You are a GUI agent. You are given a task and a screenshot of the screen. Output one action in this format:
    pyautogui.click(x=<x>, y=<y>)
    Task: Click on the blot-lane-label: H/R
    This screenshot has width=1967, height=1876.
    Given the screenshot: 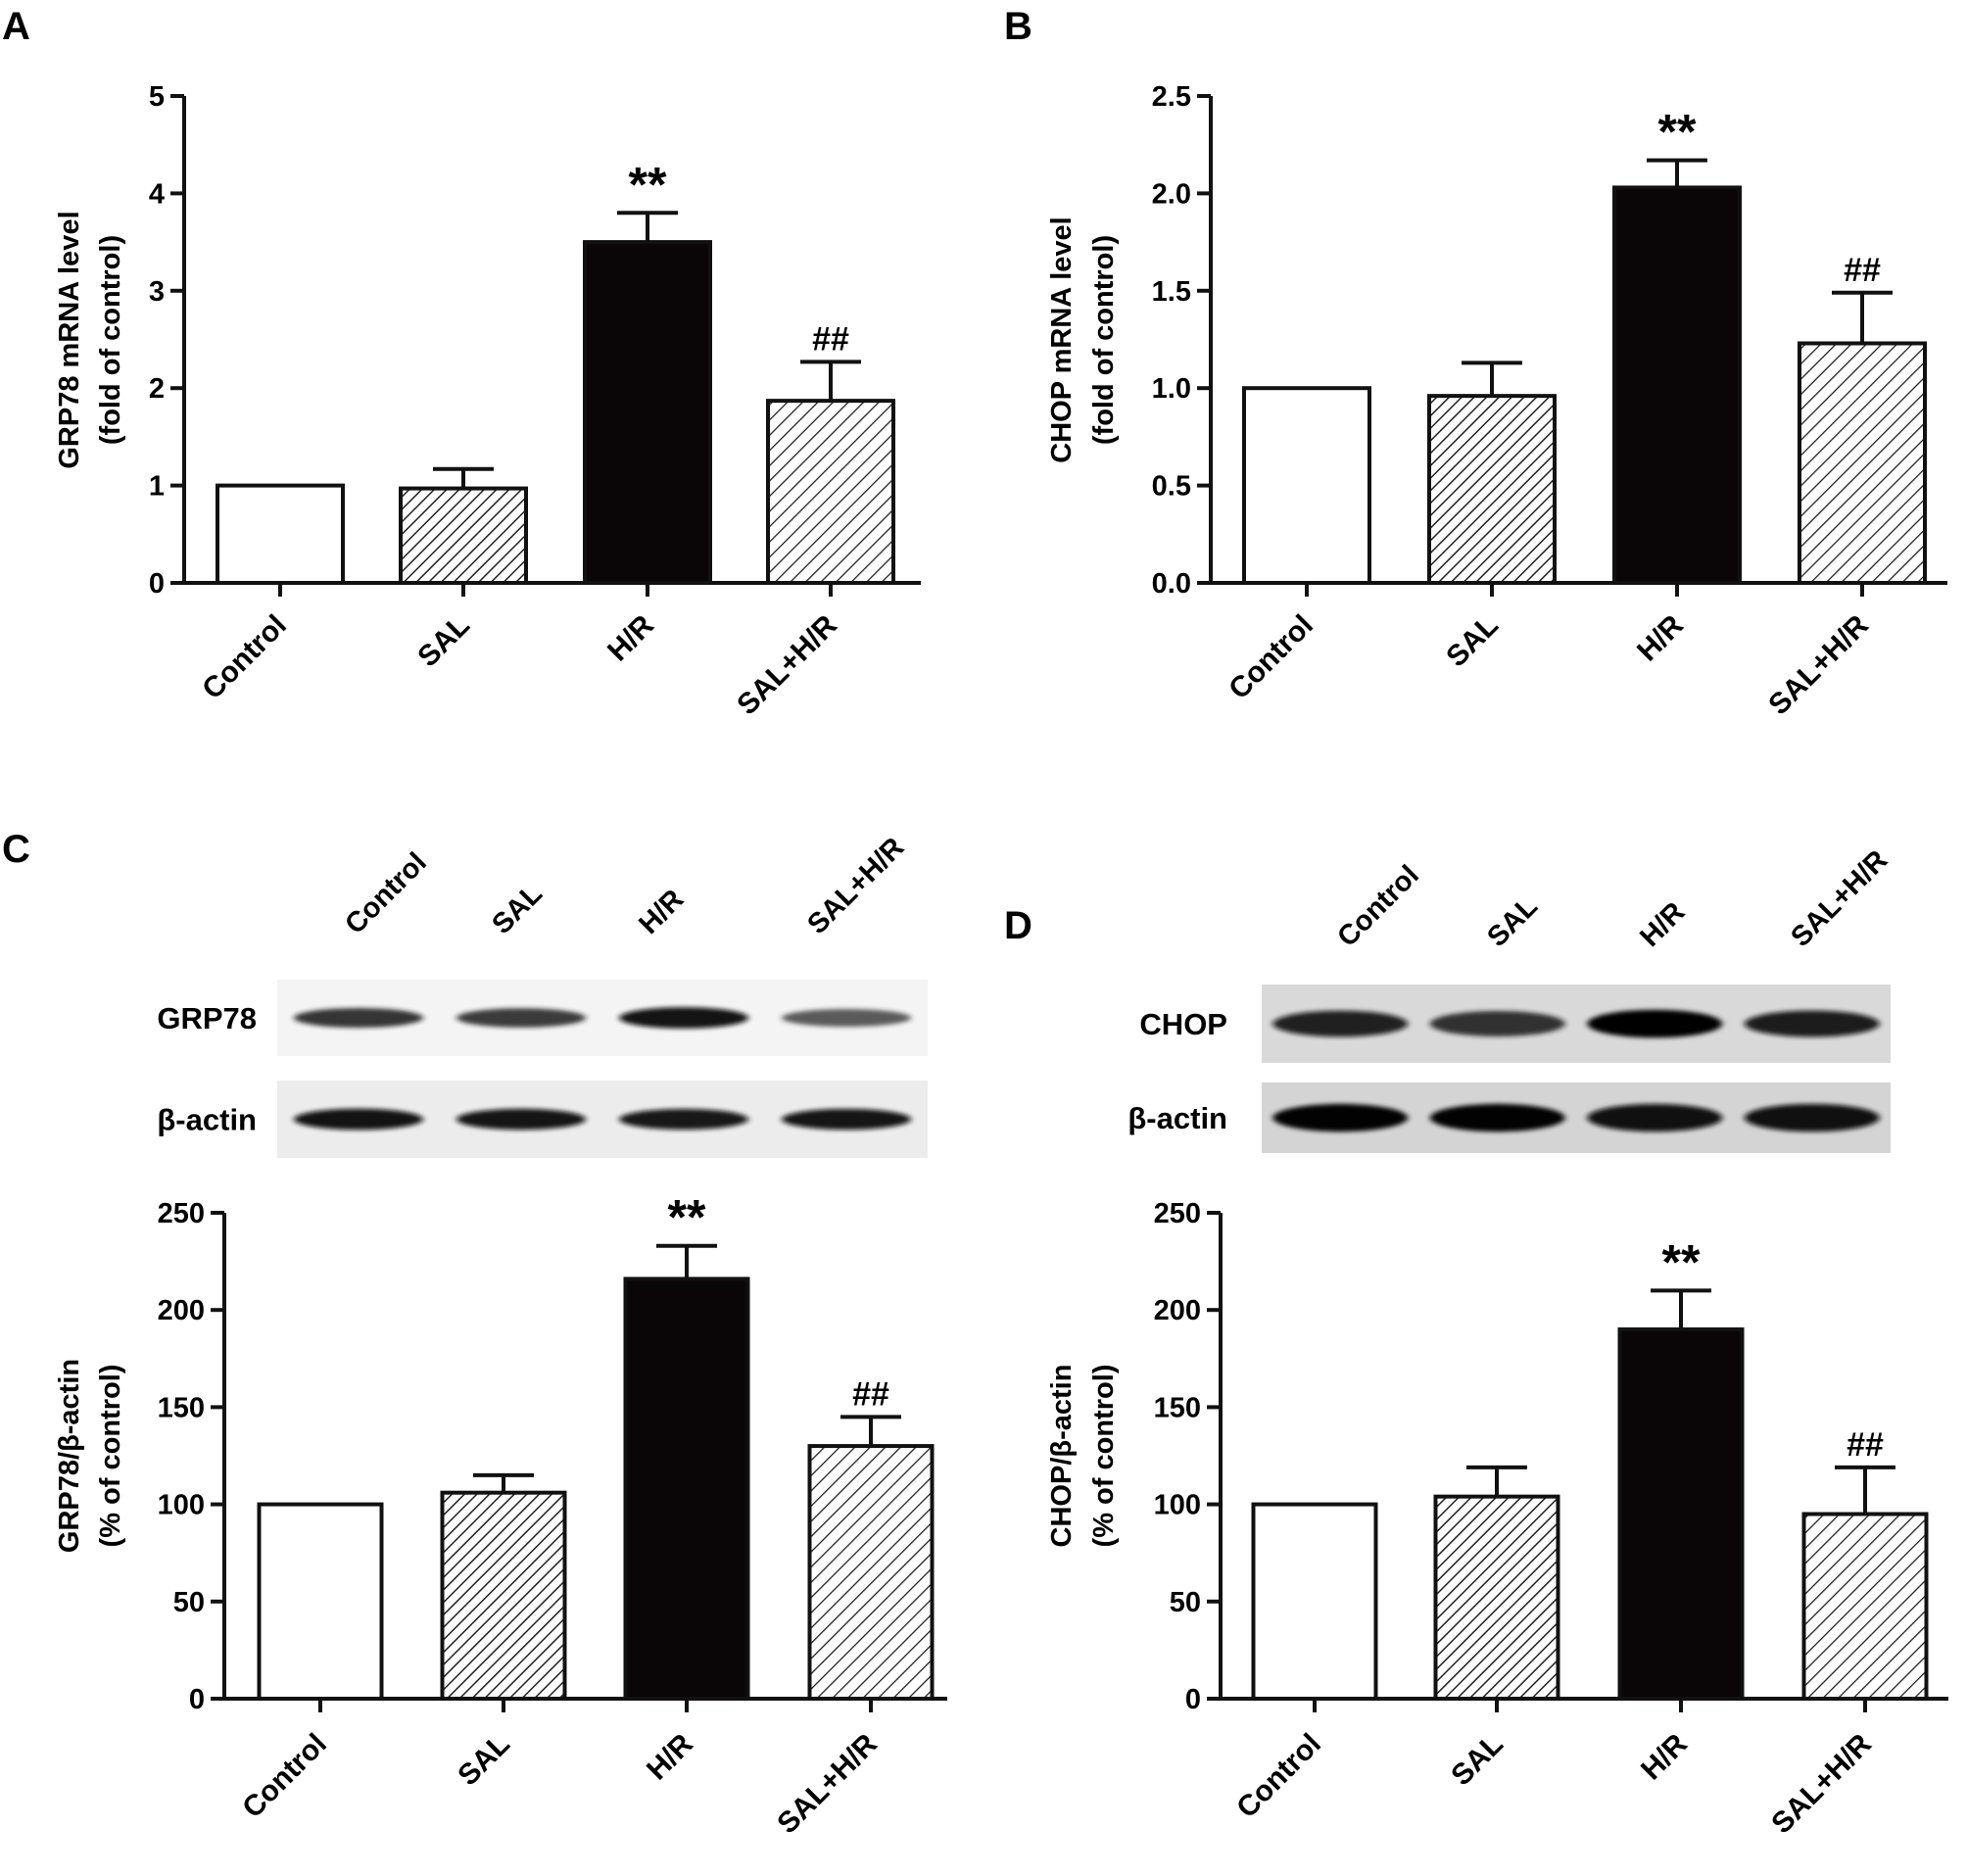 What is the action you would take?
    pyautogui.click(x=661, y=912)
    